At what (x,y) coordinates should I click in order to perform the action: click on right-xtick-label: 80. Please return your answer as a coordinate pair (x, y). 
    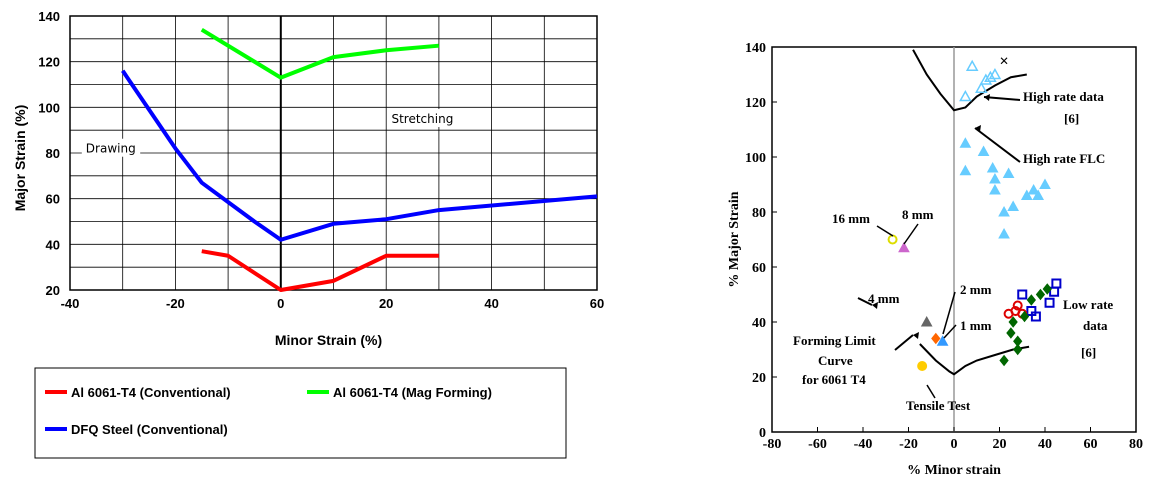
    Looking at the image, I should click on (1136, 444).